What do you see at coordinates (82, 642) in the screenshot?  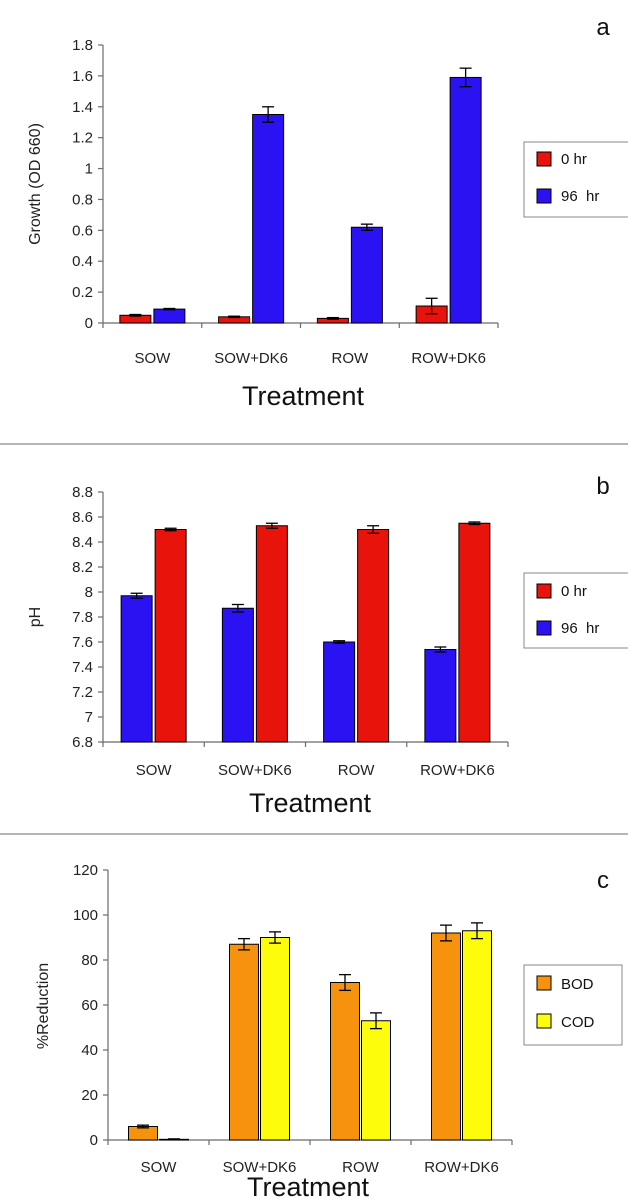 I see `panel-b-y-tick-label-4: 7.6` at bounding box center [82, 642].